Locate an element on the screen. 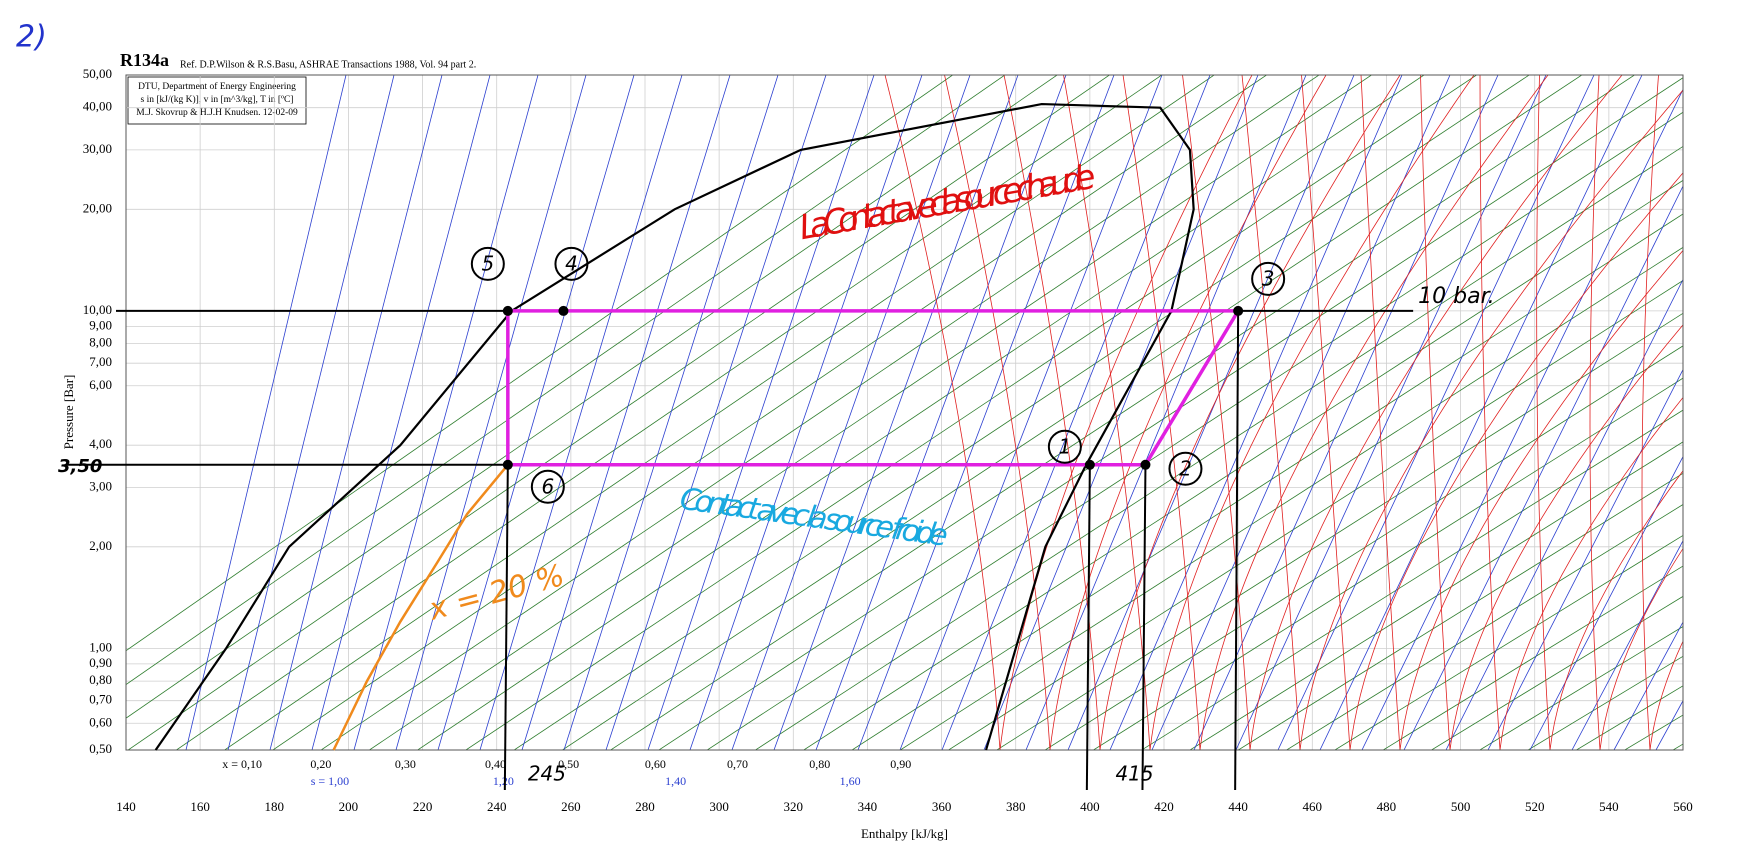  quality-label: 0,30 is located at coordinates (405, 764).